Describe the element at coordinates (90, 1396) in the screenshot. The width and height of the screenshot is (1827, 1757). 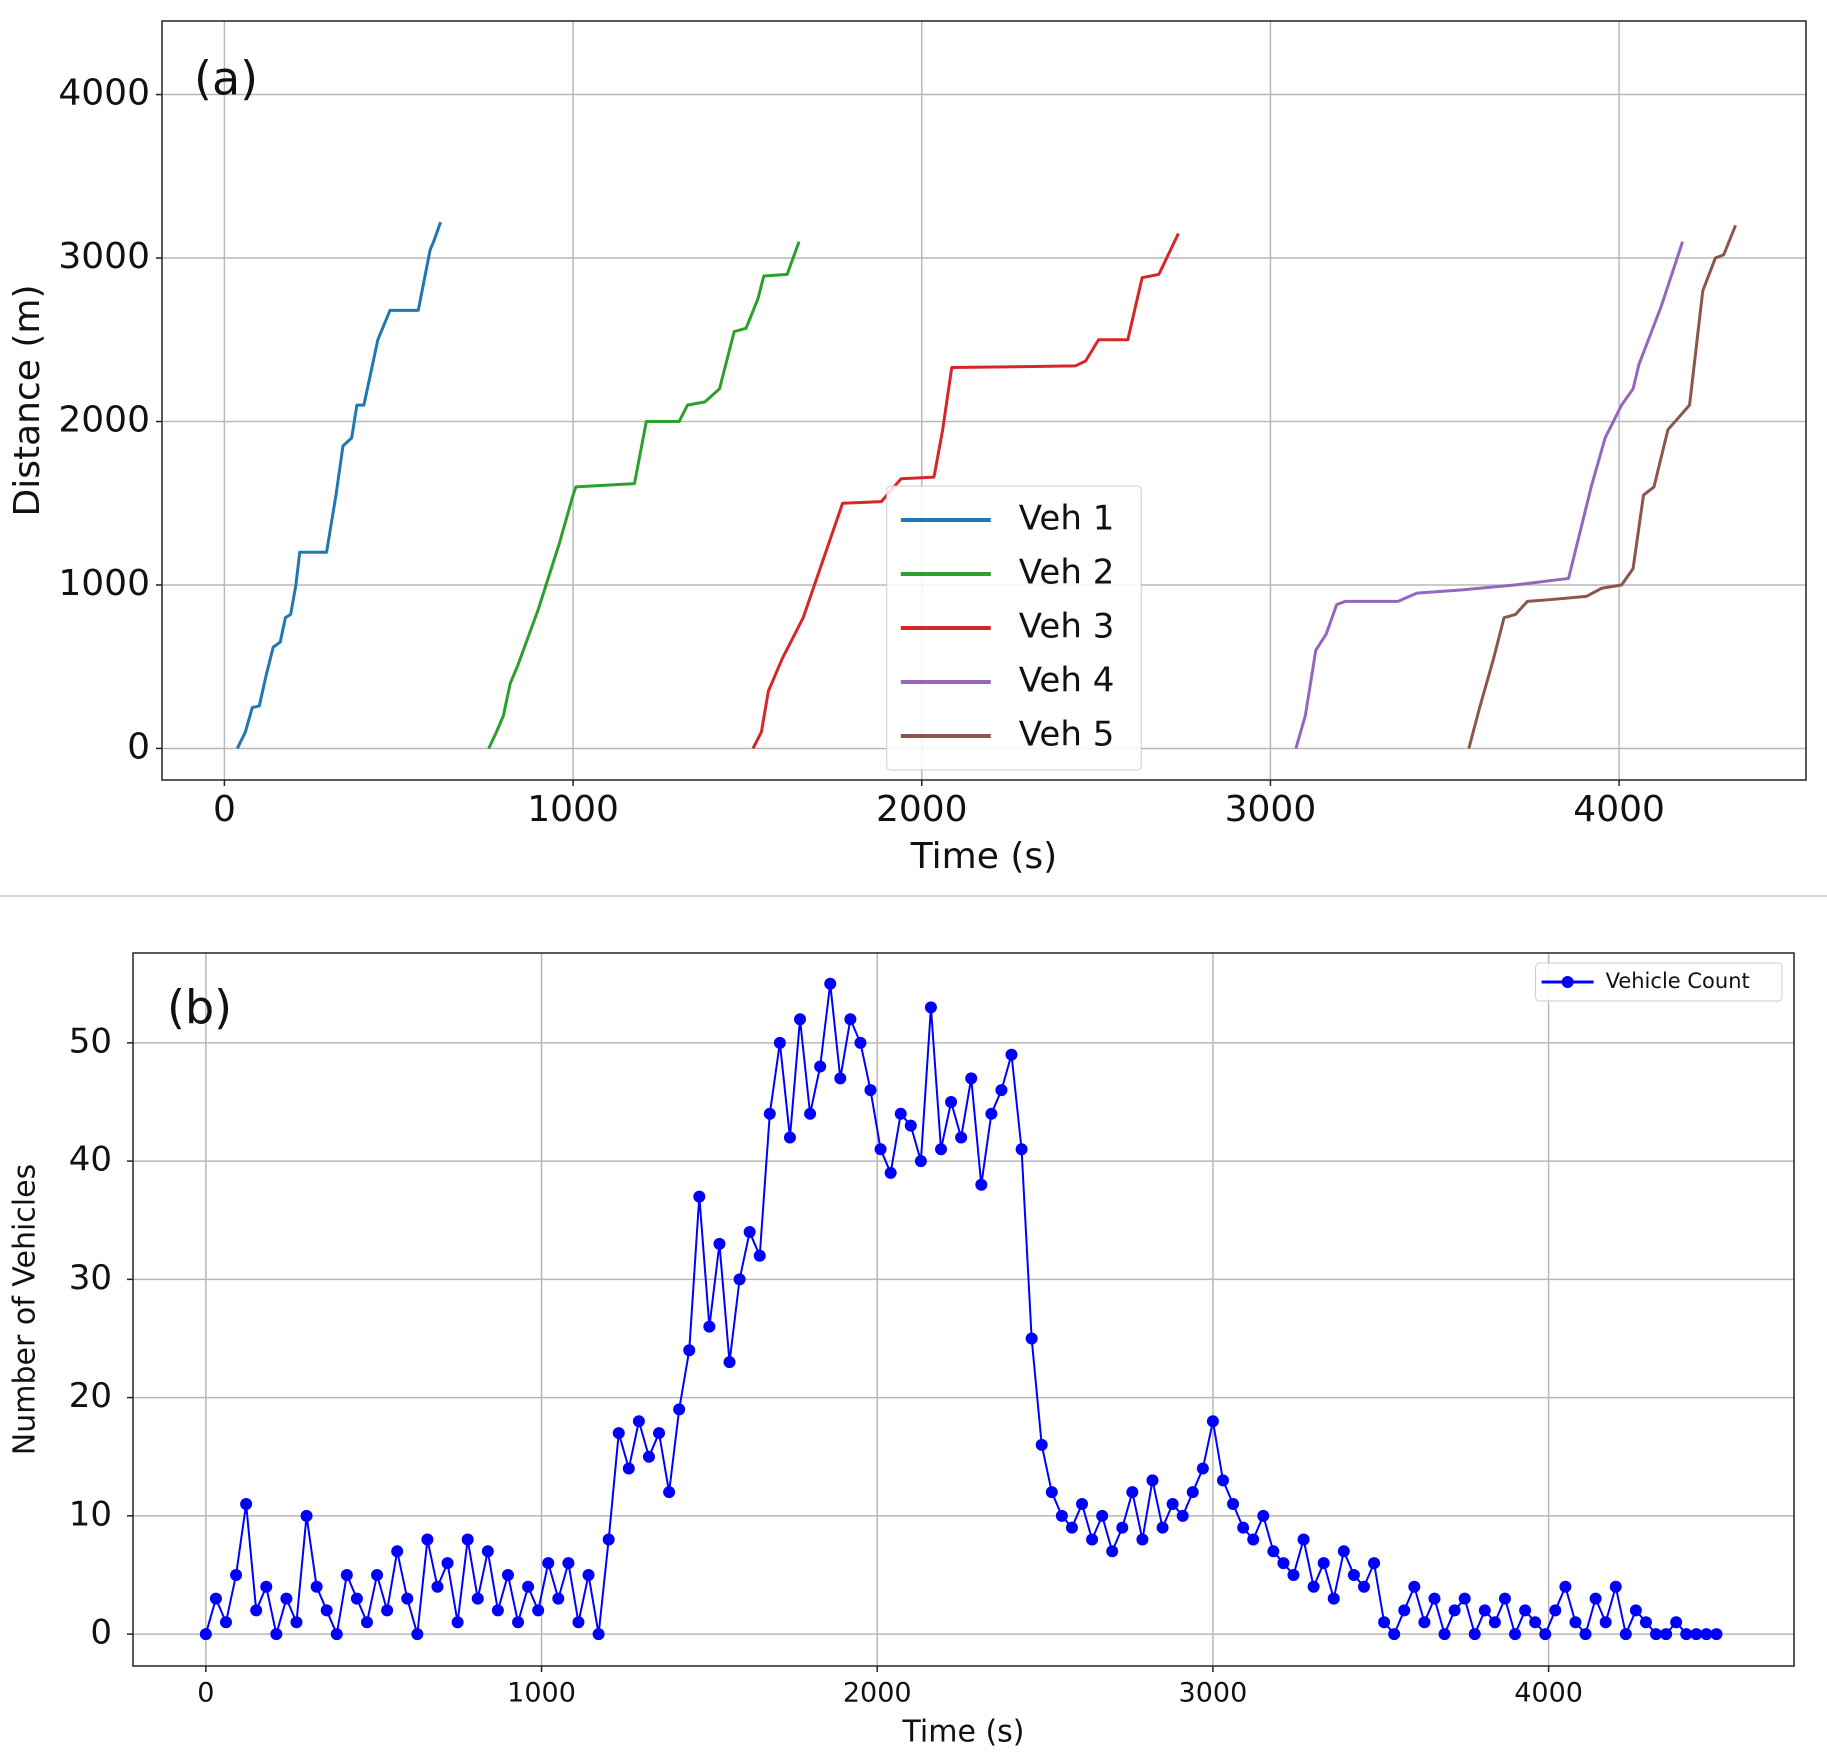
I see `y-tick-label: 20` at that location.